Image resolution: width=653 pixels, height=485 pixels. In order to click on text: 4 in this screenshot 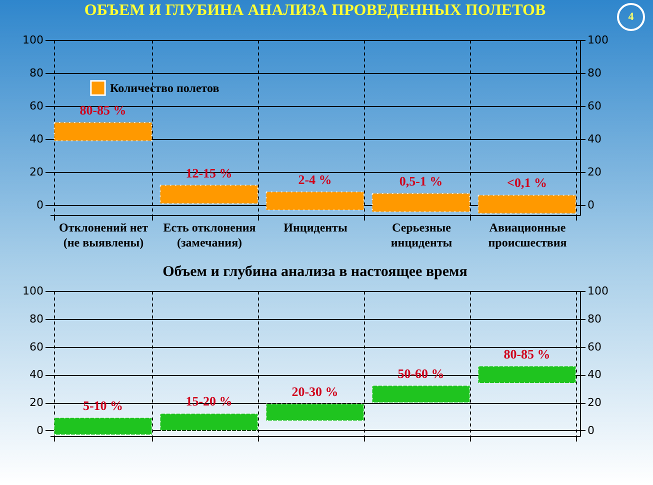, I will do `click(631, 17)`.